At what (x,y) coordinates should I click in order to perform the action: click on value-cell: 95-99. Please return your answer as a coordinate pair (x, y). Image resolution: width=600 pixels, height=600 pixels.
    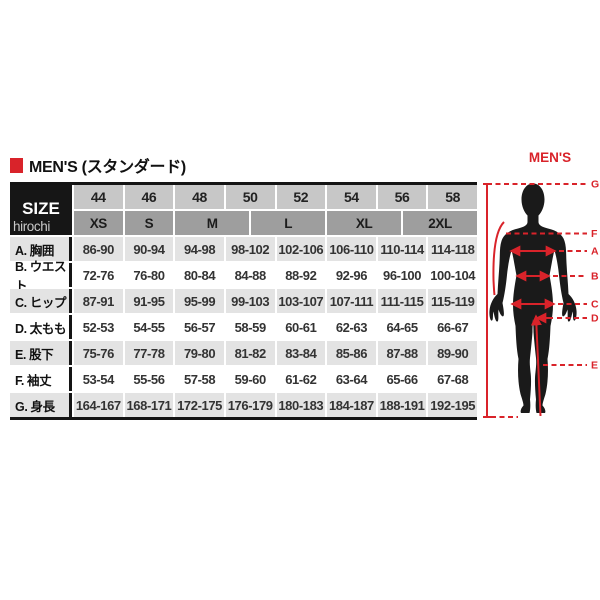
    Looking at the image, I should click on (199, 301).